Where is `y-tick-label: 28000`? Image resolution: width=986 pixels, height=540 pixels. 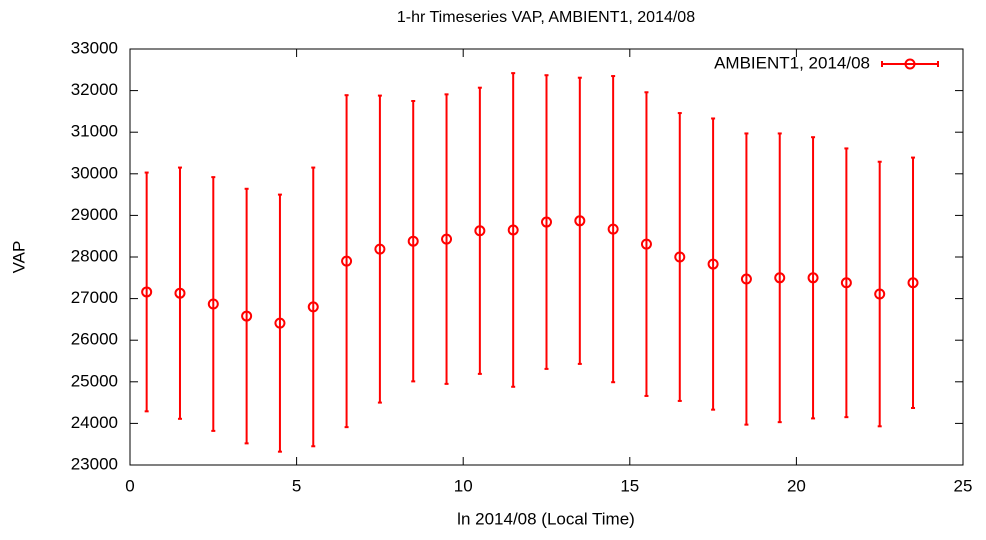 y-tick-label: 28000 is located at coordinates (94, 255).